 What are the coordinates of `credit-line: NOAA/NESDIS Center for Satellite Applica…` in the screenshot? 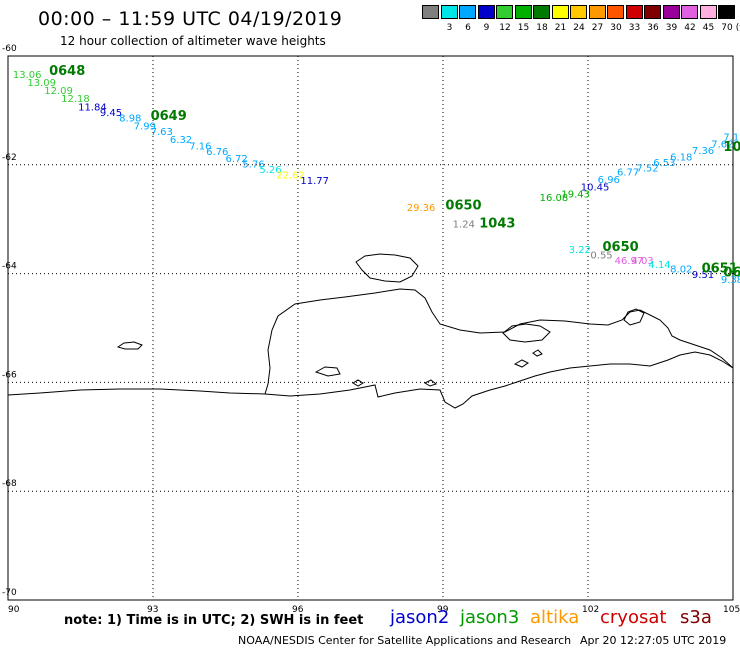 It's located at (405, 640).